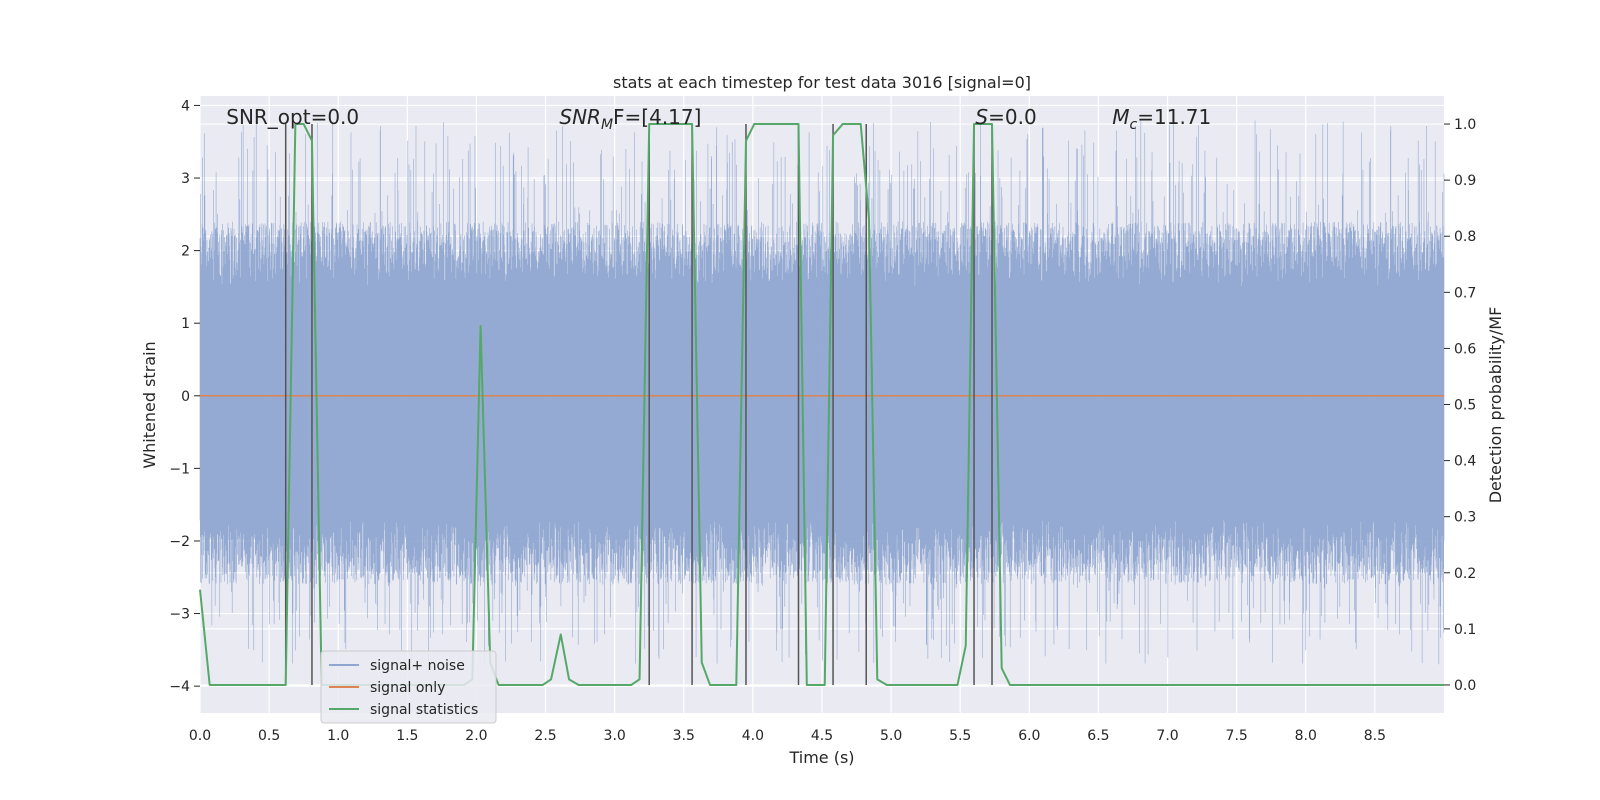  What do you see at coordinates (1306, 736) in the screenshot?
I see `x-tick-label-16: 8.0` at bounding box center [1306, 736].